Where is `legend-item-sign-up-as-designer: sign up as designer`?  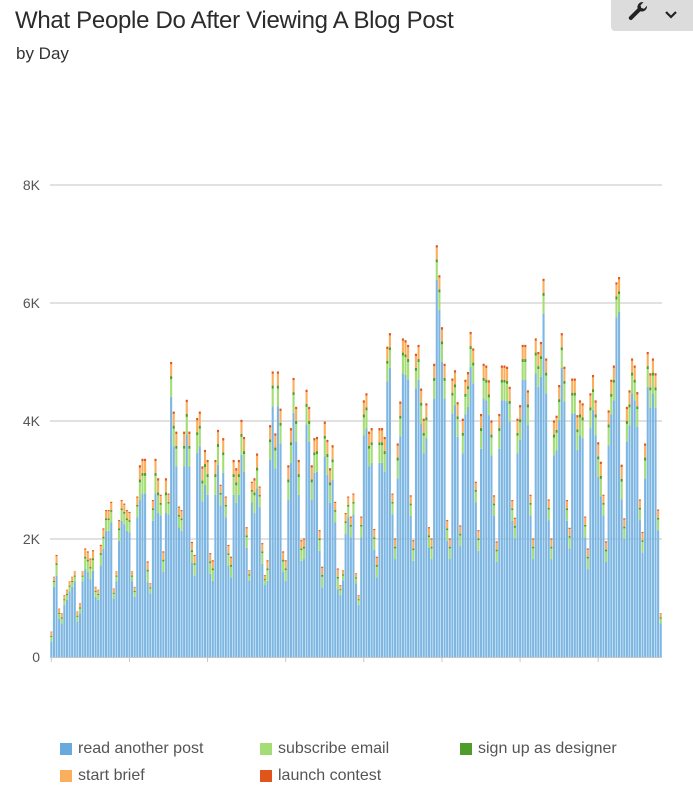
legend-item-sign-up-as-designer: sign up as designer is located at coordinates (538, 749).